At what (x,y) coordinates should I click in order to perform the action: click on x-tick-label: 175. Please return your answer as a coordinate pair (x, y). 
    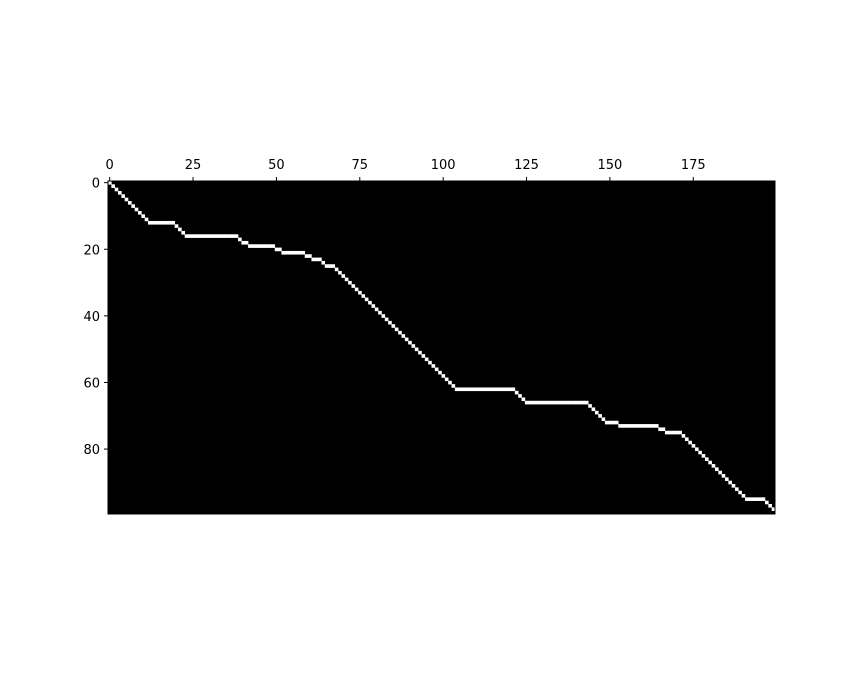
    Looking at the image, I should click on (693, 165).